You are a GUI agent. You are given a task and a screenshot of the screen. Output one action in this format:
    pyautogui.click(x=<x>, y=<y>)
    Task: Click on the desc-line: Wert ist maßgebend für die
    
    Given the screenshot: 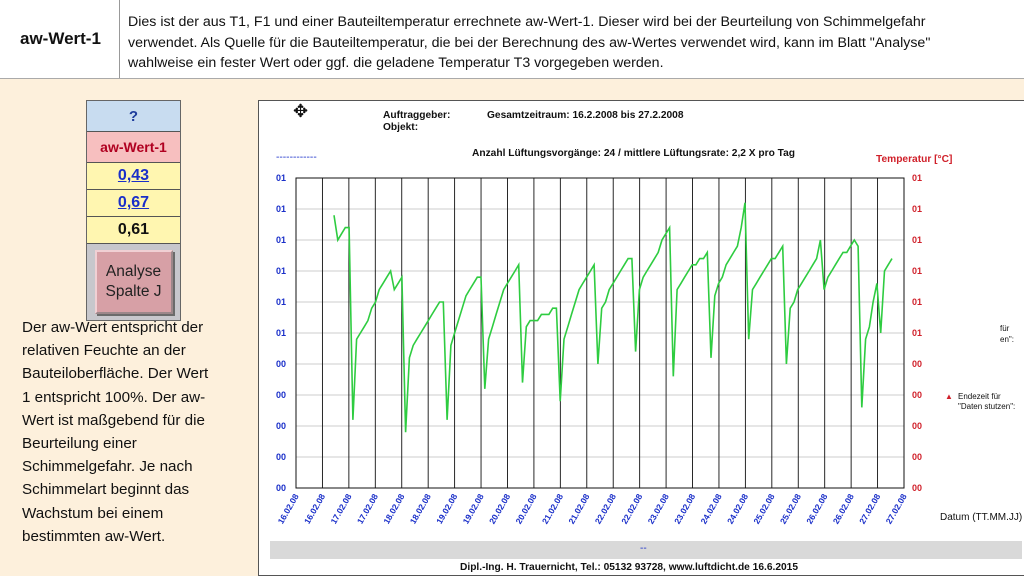 What is the action you would take?
    pyautogui.click(x=113, y=420)
    